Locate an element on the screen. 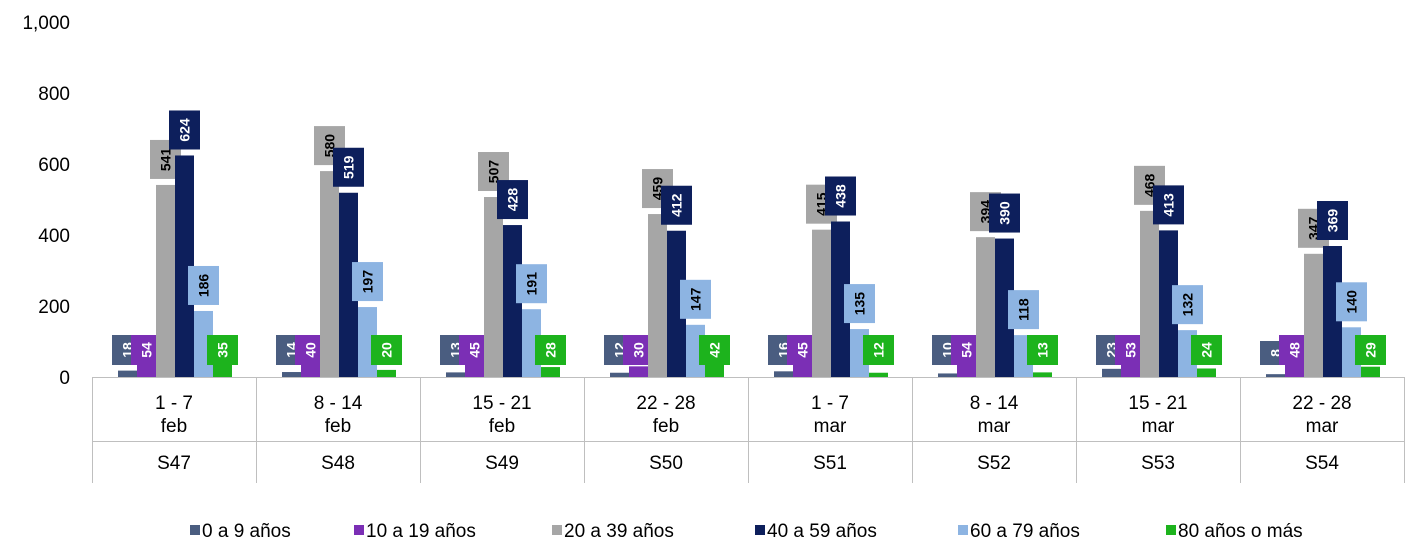 Image resolution: width=1408 pixels, height=548 pixels. data-label: 428 is located at coordinates (513, 200).